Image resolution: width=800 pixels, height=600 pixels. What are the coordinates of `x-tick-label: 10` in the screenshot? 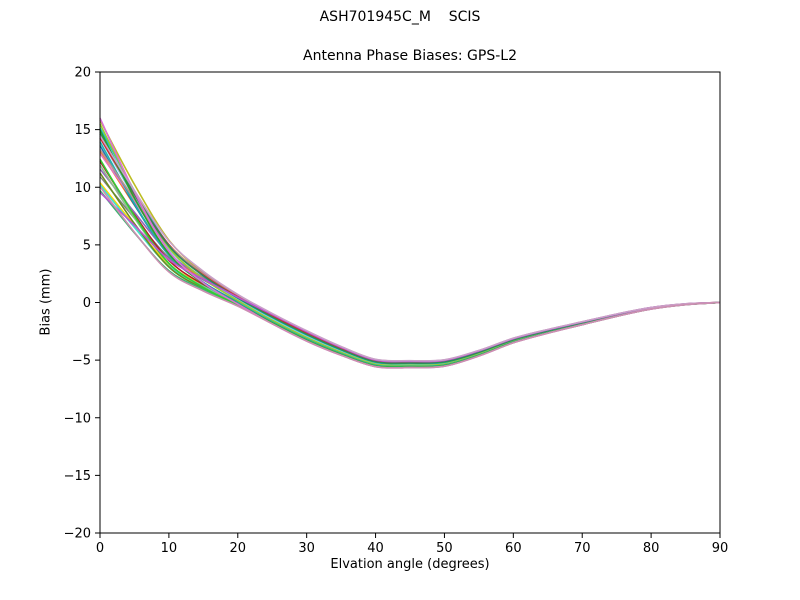 It's located at (169, 548).